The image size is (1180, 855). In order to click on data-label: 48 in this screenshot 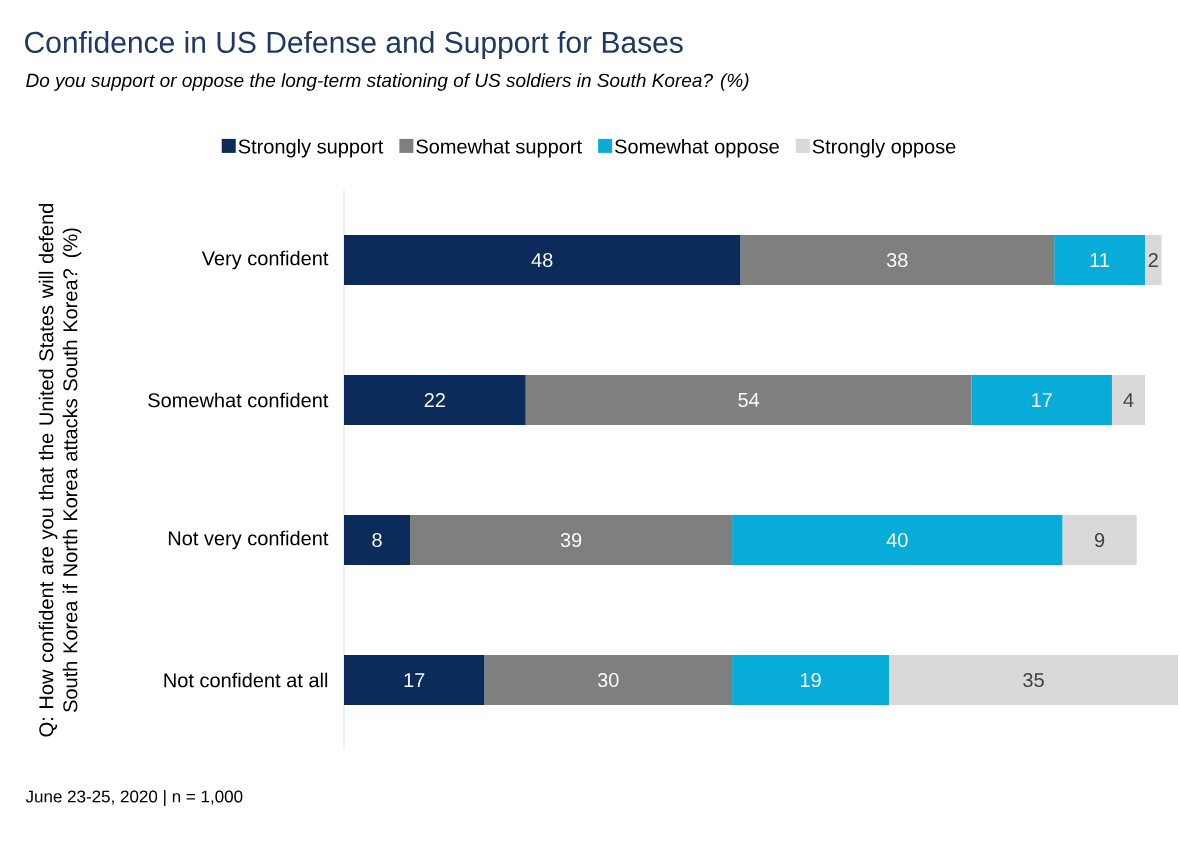, I will do `click(542, 260)`.